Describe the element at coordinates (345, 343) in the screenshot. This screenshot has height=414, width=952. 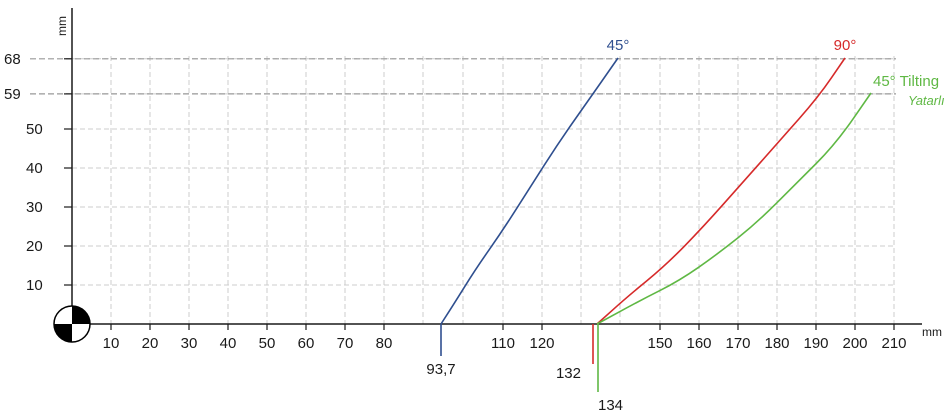
I see `x-tick-label: 70` at that location.